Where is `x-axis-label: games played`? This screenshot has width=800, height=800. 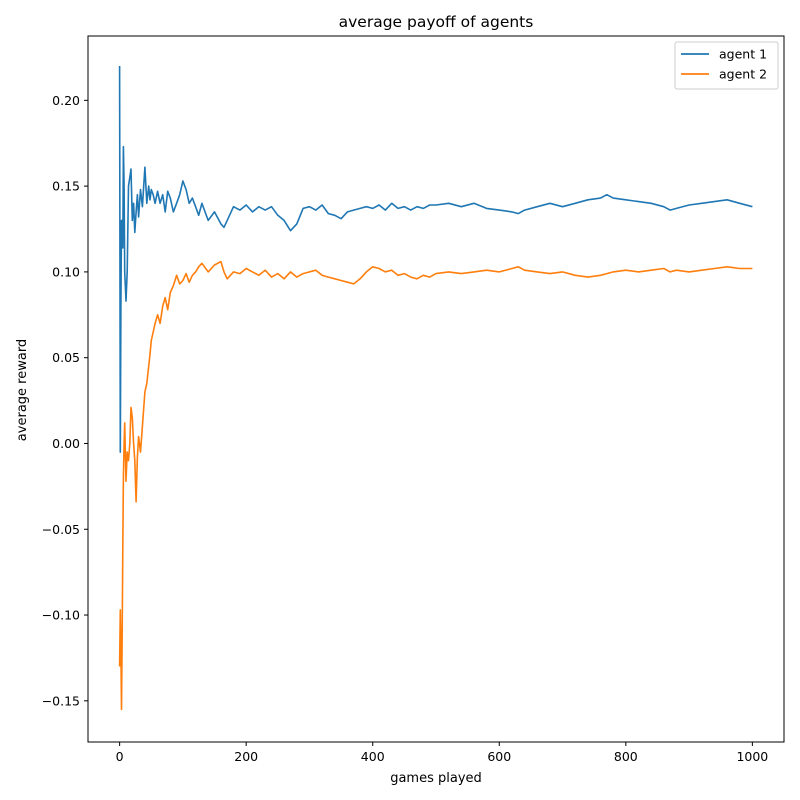
x-axis-label: games played is located at coordinates (436, 778).